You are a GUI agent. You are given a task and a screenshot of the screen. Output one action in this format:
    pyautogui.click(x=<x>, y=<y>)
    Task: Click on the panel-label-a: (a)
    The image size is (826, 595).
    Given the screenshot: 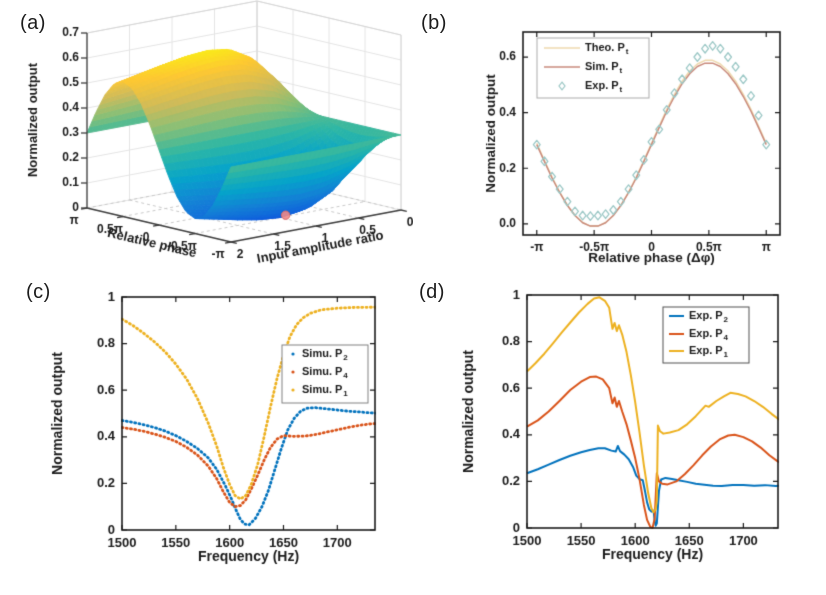 What is the action you would take?
    pyautogui.click(x=33, y=23)
    